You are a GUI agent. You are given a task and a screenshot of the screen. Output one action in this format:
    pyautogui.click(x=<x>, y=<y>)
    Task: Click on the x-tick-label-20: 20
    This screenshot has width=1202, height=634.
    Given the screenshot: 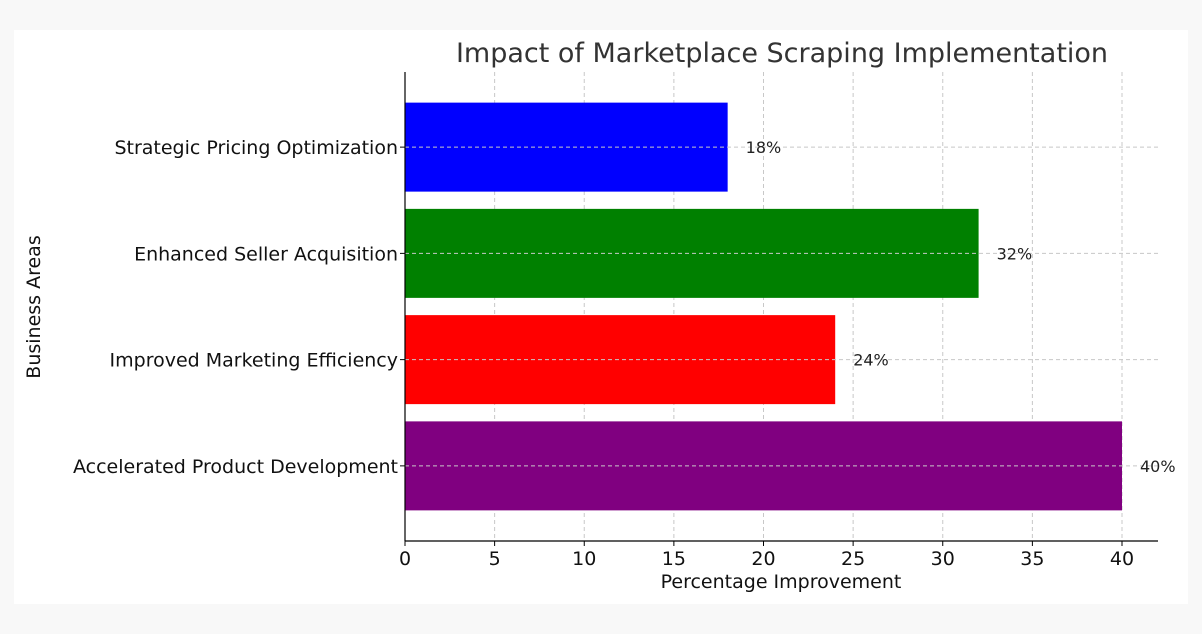 What is the action you would take?
    pyautogui.click(x=763, y=559)
    